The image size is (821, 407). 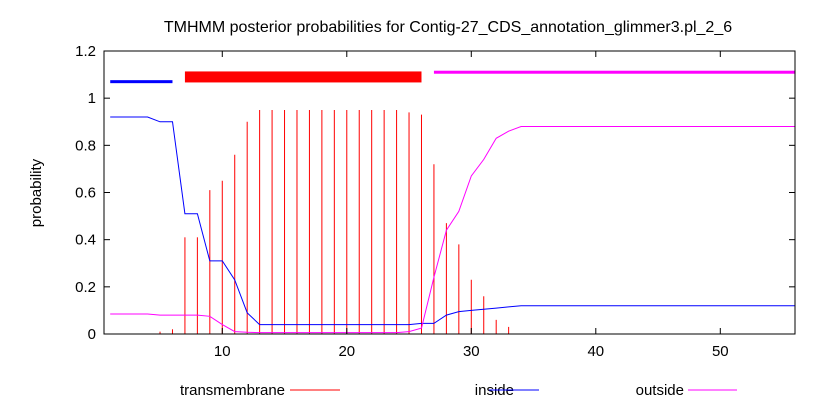 What do you see at coordinates (346, 351) in the screenshot?
I see `x-tick-label: 20` at bounding box center [346, 351].